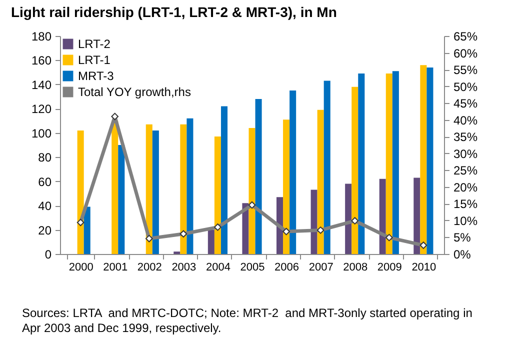  I want to click on y-tick-label: 140, so click(41, 85).